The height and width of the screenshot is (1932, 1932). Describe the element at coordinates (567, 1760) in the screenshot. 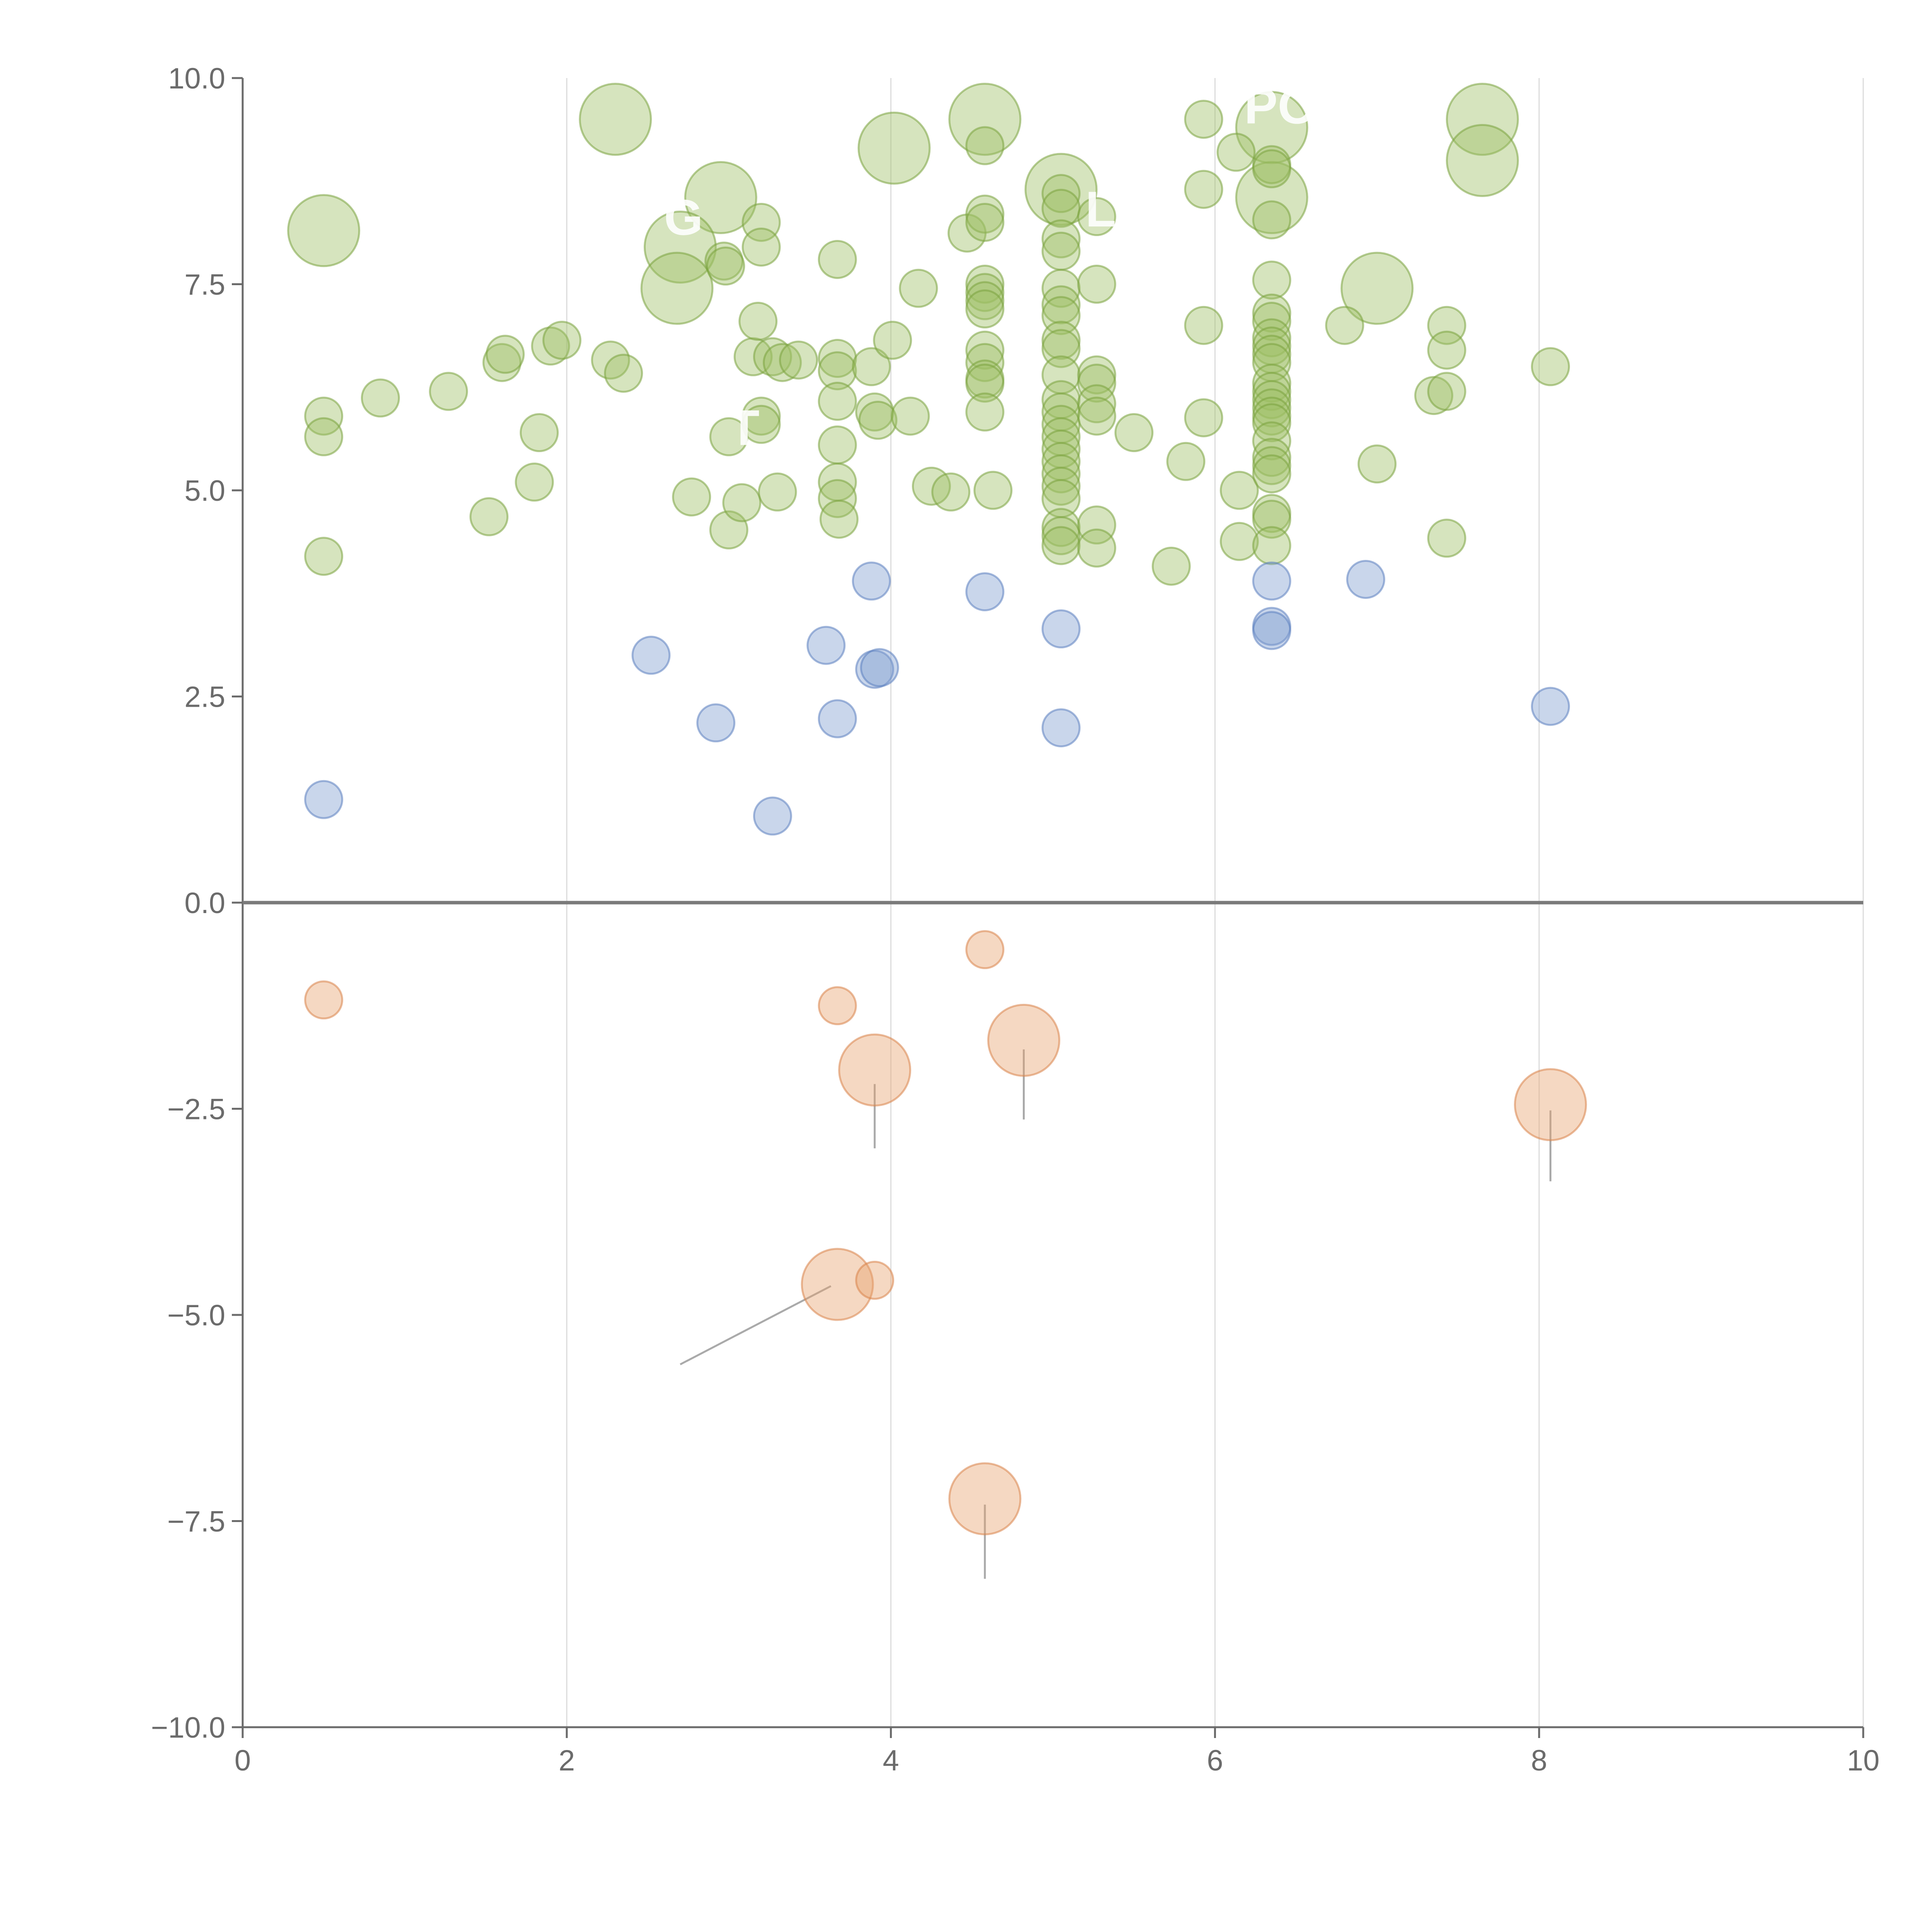

I see `x-tick-label: 2` at that location.